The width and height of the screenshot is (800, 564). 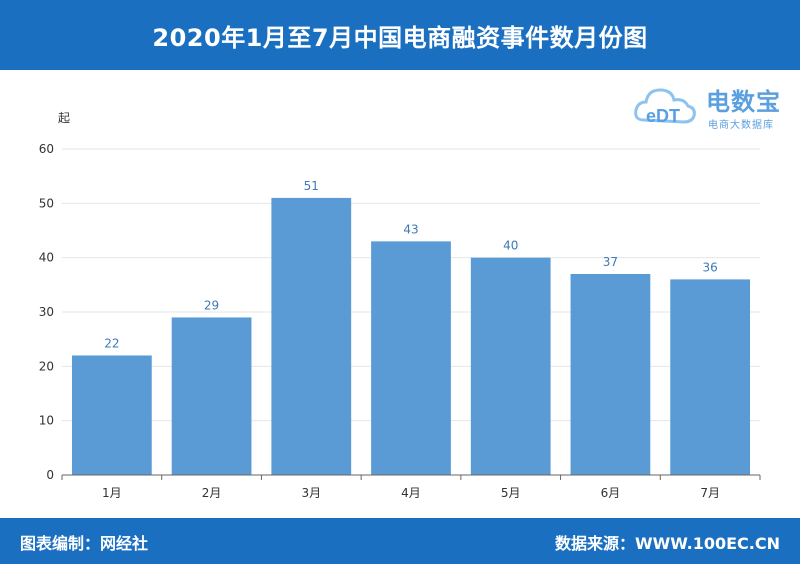 I want to click on data-label: 29, so click(x=211, y=305).